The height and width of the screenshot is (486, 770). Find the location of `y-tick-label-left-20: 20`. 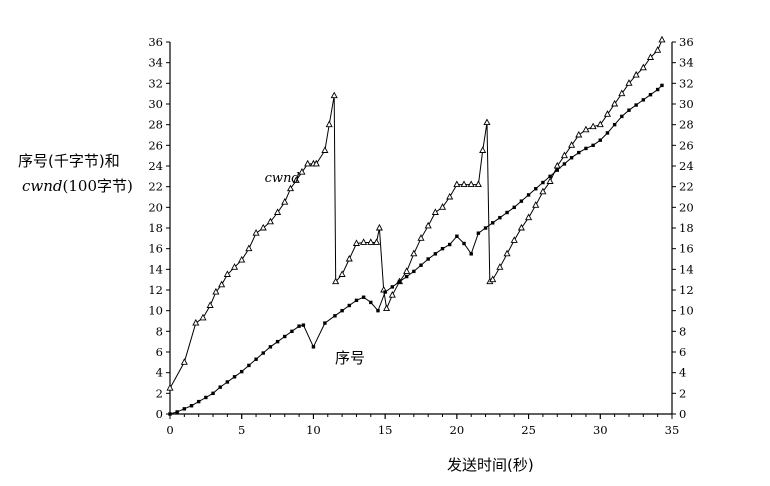

y-tick-label-left-20: 20 is located at coordinates (155, 207).